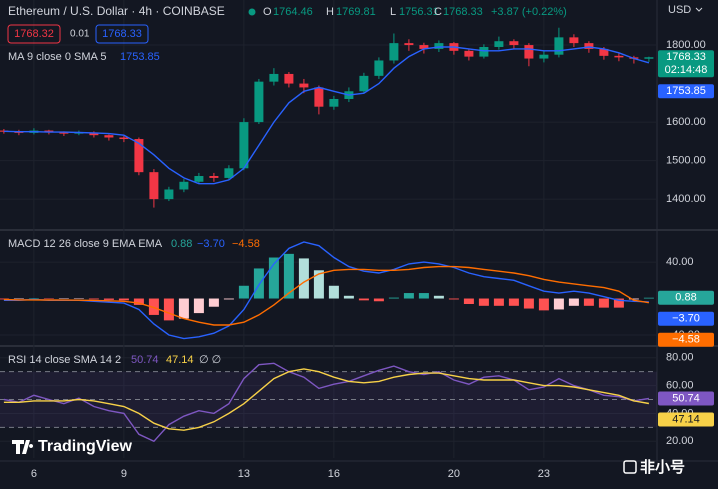 Image resolution: width=718 pixels, height=489 pixels. Describe the element at coordinates (686, 161) in the screenshot. I see `y-tick-label: 1500.00` at that location.